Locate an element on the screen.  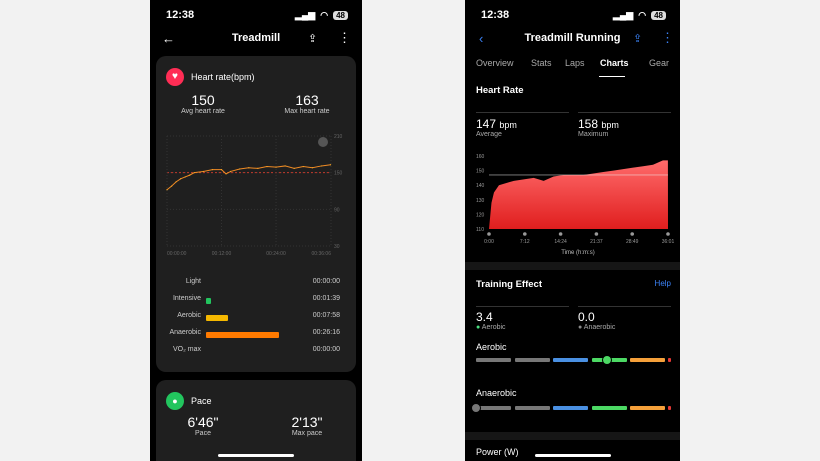
back-chevron-icon: ‹ is located at coordinates (481, 38).